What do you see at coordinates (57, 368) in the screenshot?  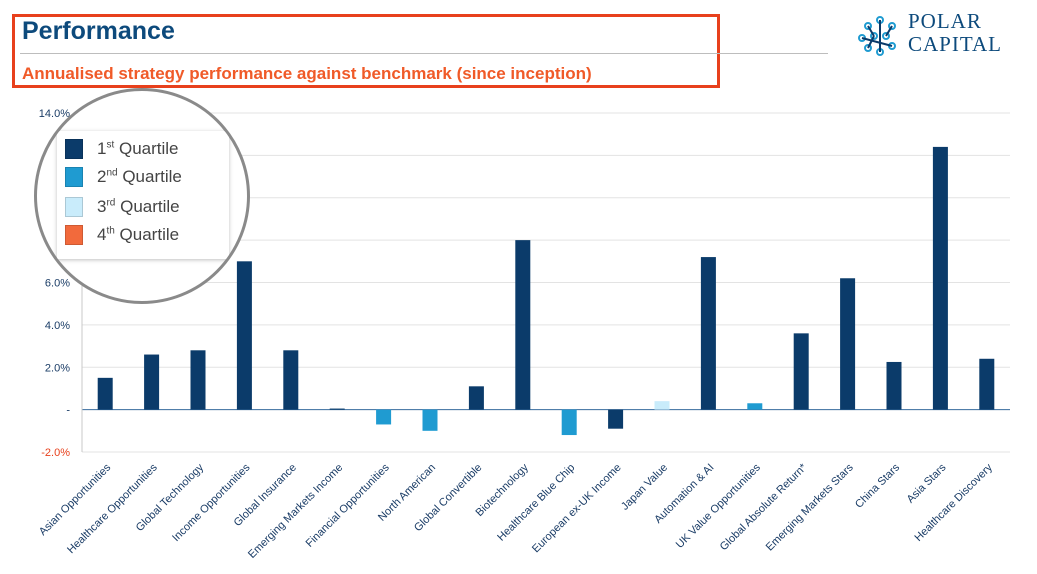 I see `y-tick-label: 2.0%` at bounding box center [57, 368].